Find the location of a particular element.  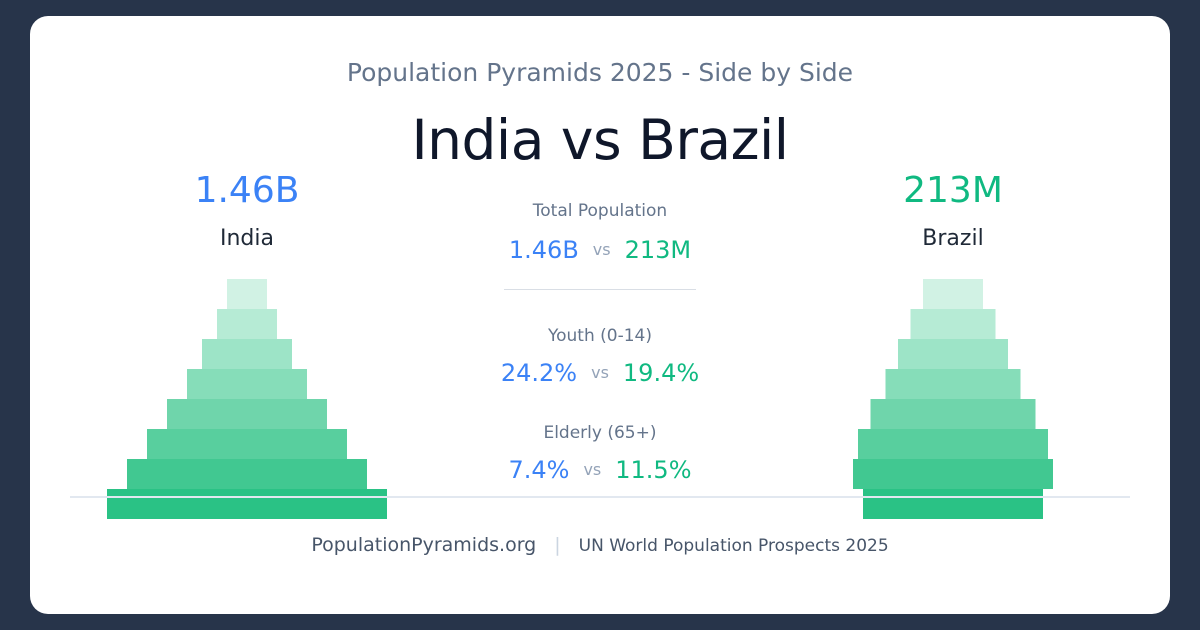

india-label: India is located at coordinates (247, 238).